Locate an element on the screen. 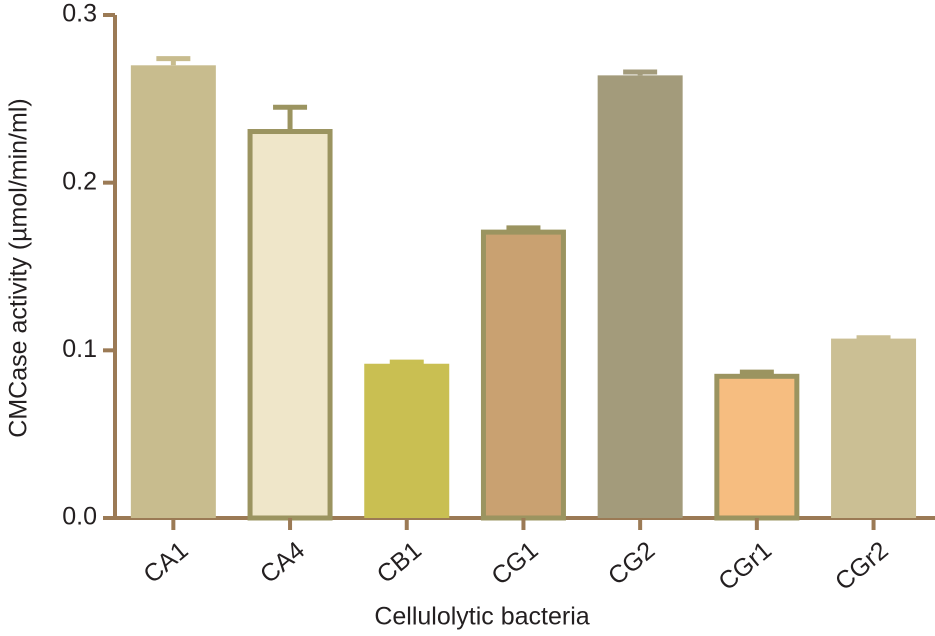  x-tick-label: CG2 is located at coordinates (631, 563).